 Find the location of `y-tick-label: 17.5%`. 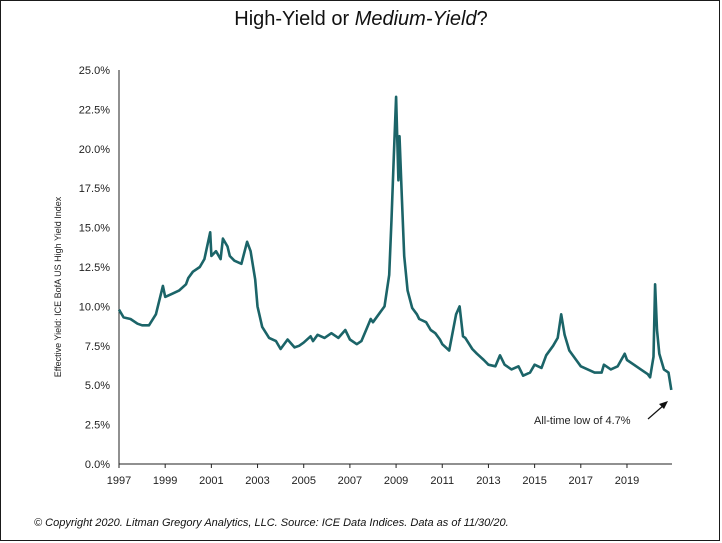

y-tick-label: 17.5% is located at coordinates (94, 189).